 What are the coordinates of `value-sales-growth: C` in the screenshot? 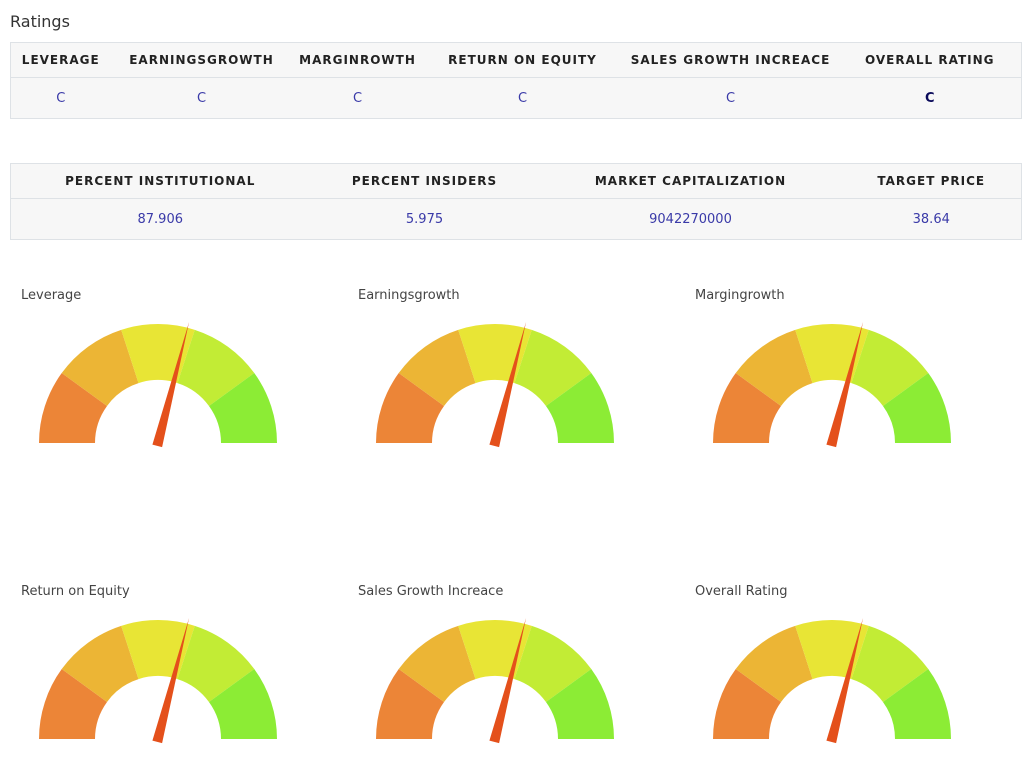 It's located at (730, 98).